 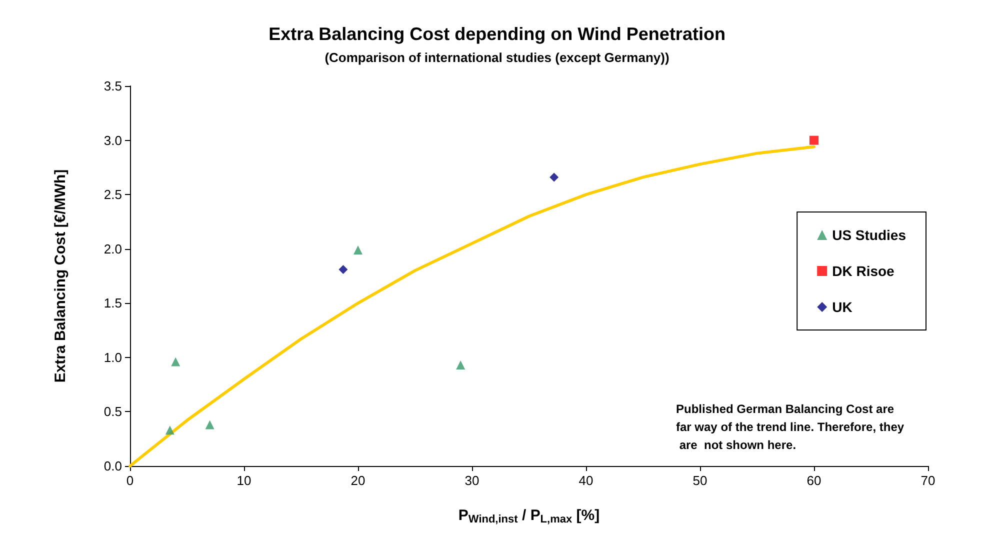 I want to click on x-tick-label: 70, so click(x=928, y=480).